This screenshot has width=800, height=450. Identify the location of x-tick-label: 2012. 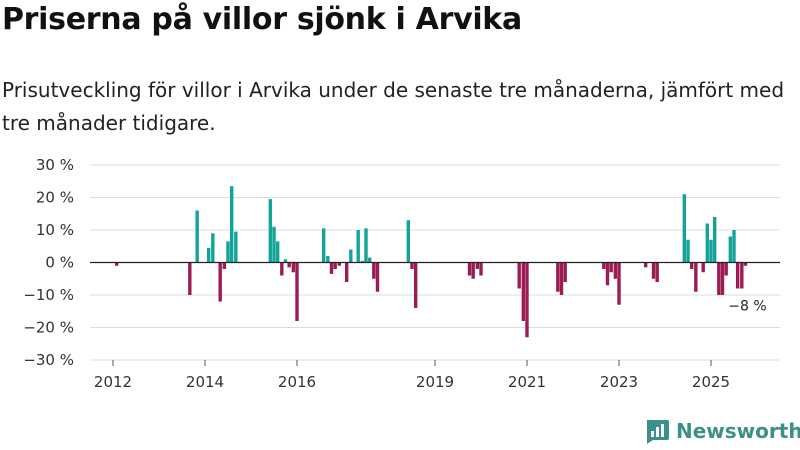
(113, 382).